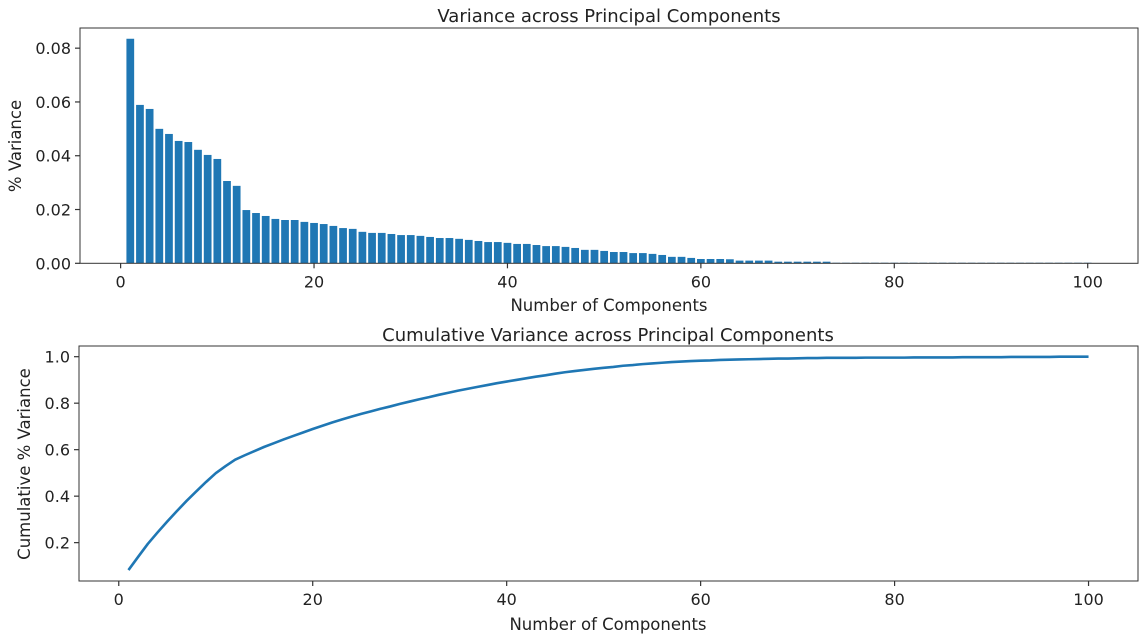 This screenshot has width=1144, height=644. I want to click on y-tick-label: 0.8, so click(57, 403).